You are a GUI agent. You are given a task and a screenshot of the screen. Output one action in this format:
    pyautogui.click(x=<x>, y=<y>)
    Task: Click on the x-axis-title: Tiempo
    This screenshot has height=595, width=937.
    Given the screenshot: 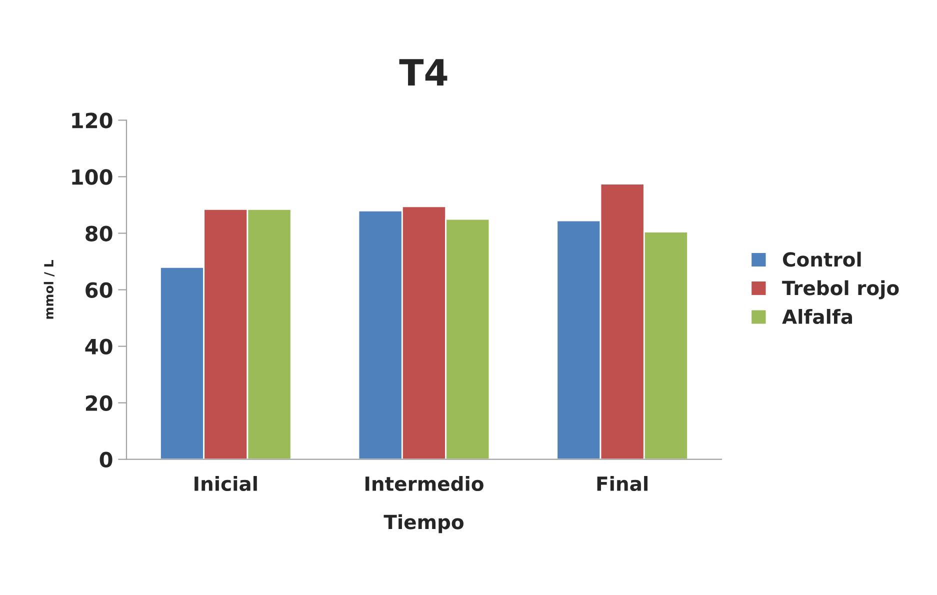 What is the action you would take?
    pyautogui.click(x=424, y=524)
    